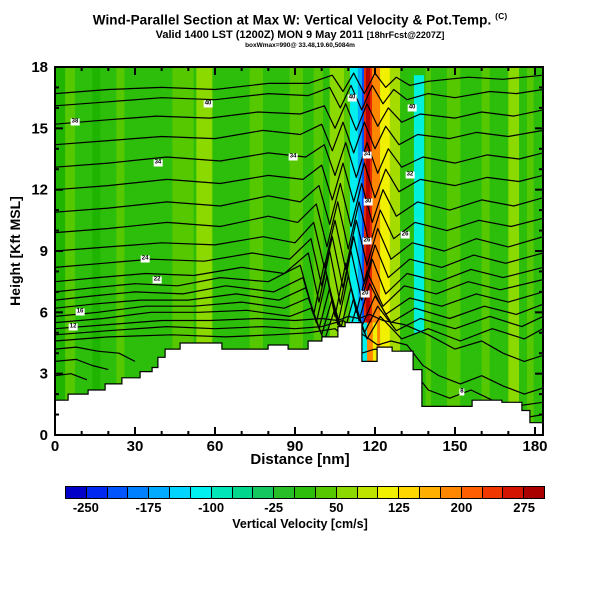  Describe the element at coordinates (534, 446) in the screenshot. I see `x-tick-label: 180` at that location.